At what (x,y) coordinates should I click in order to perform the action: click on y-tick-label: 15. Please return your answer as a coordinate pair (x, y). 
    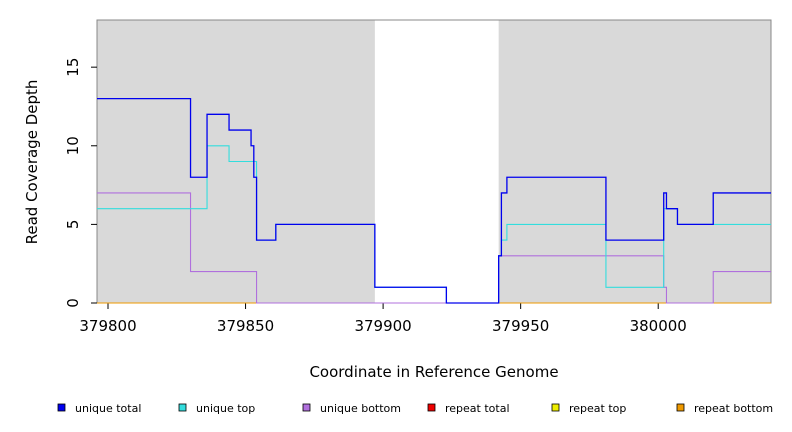
    Looking at the image, I should click on (73, 67).